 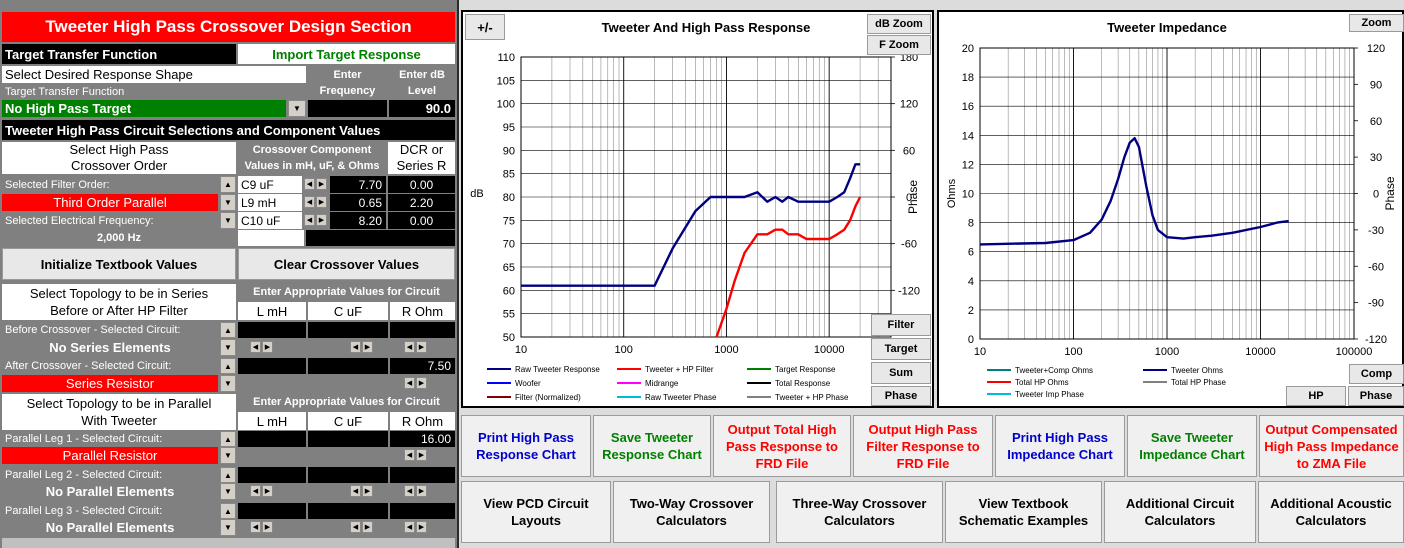 I want to click on component-value: 7.70, so click(x=358, y=184).